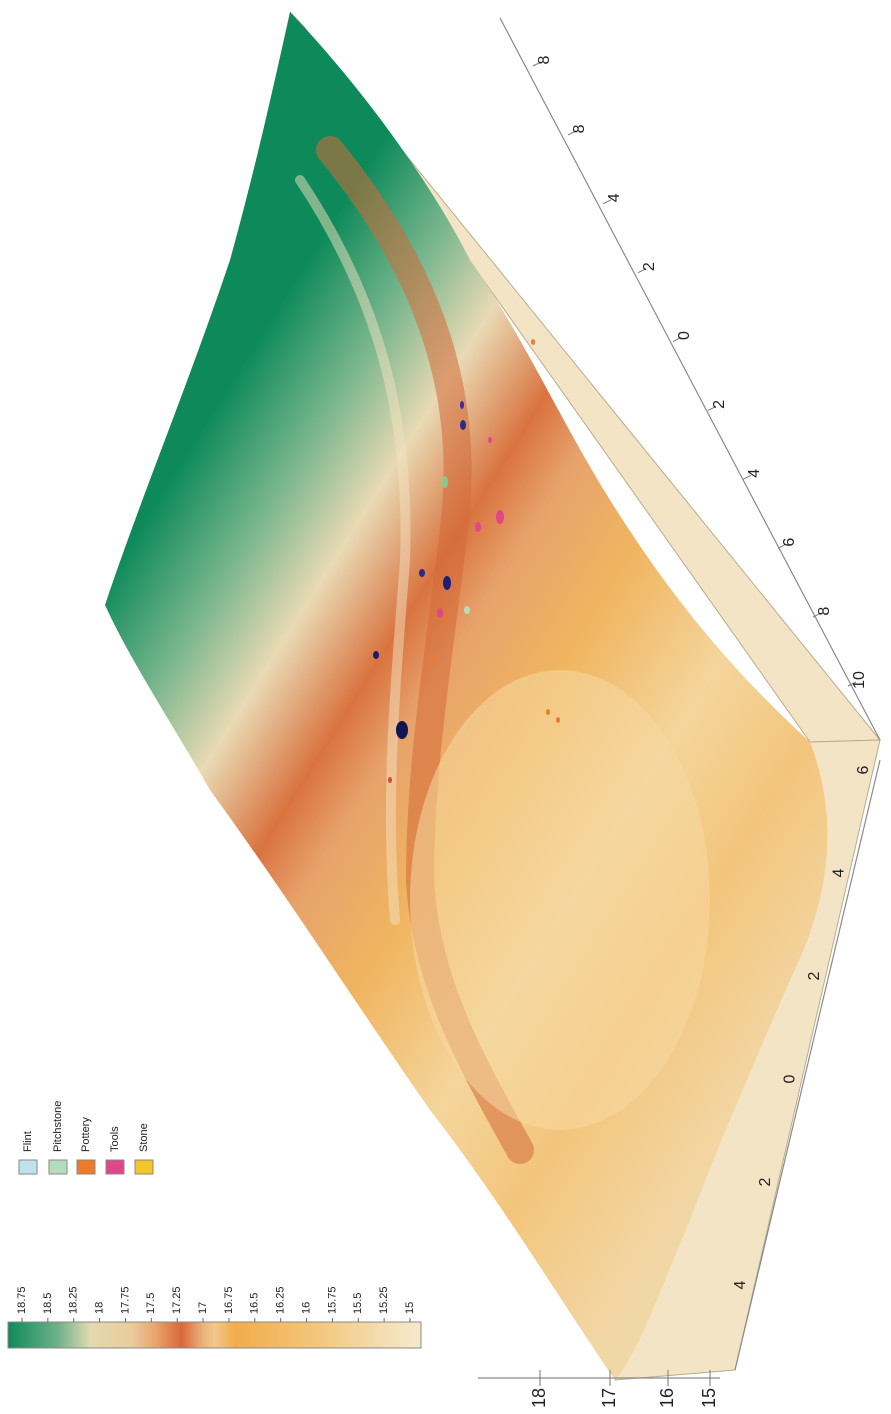 This screenshot has width=891, height=1414. I want to click on artifact-legend-label: Stone, so click(144, 1137).